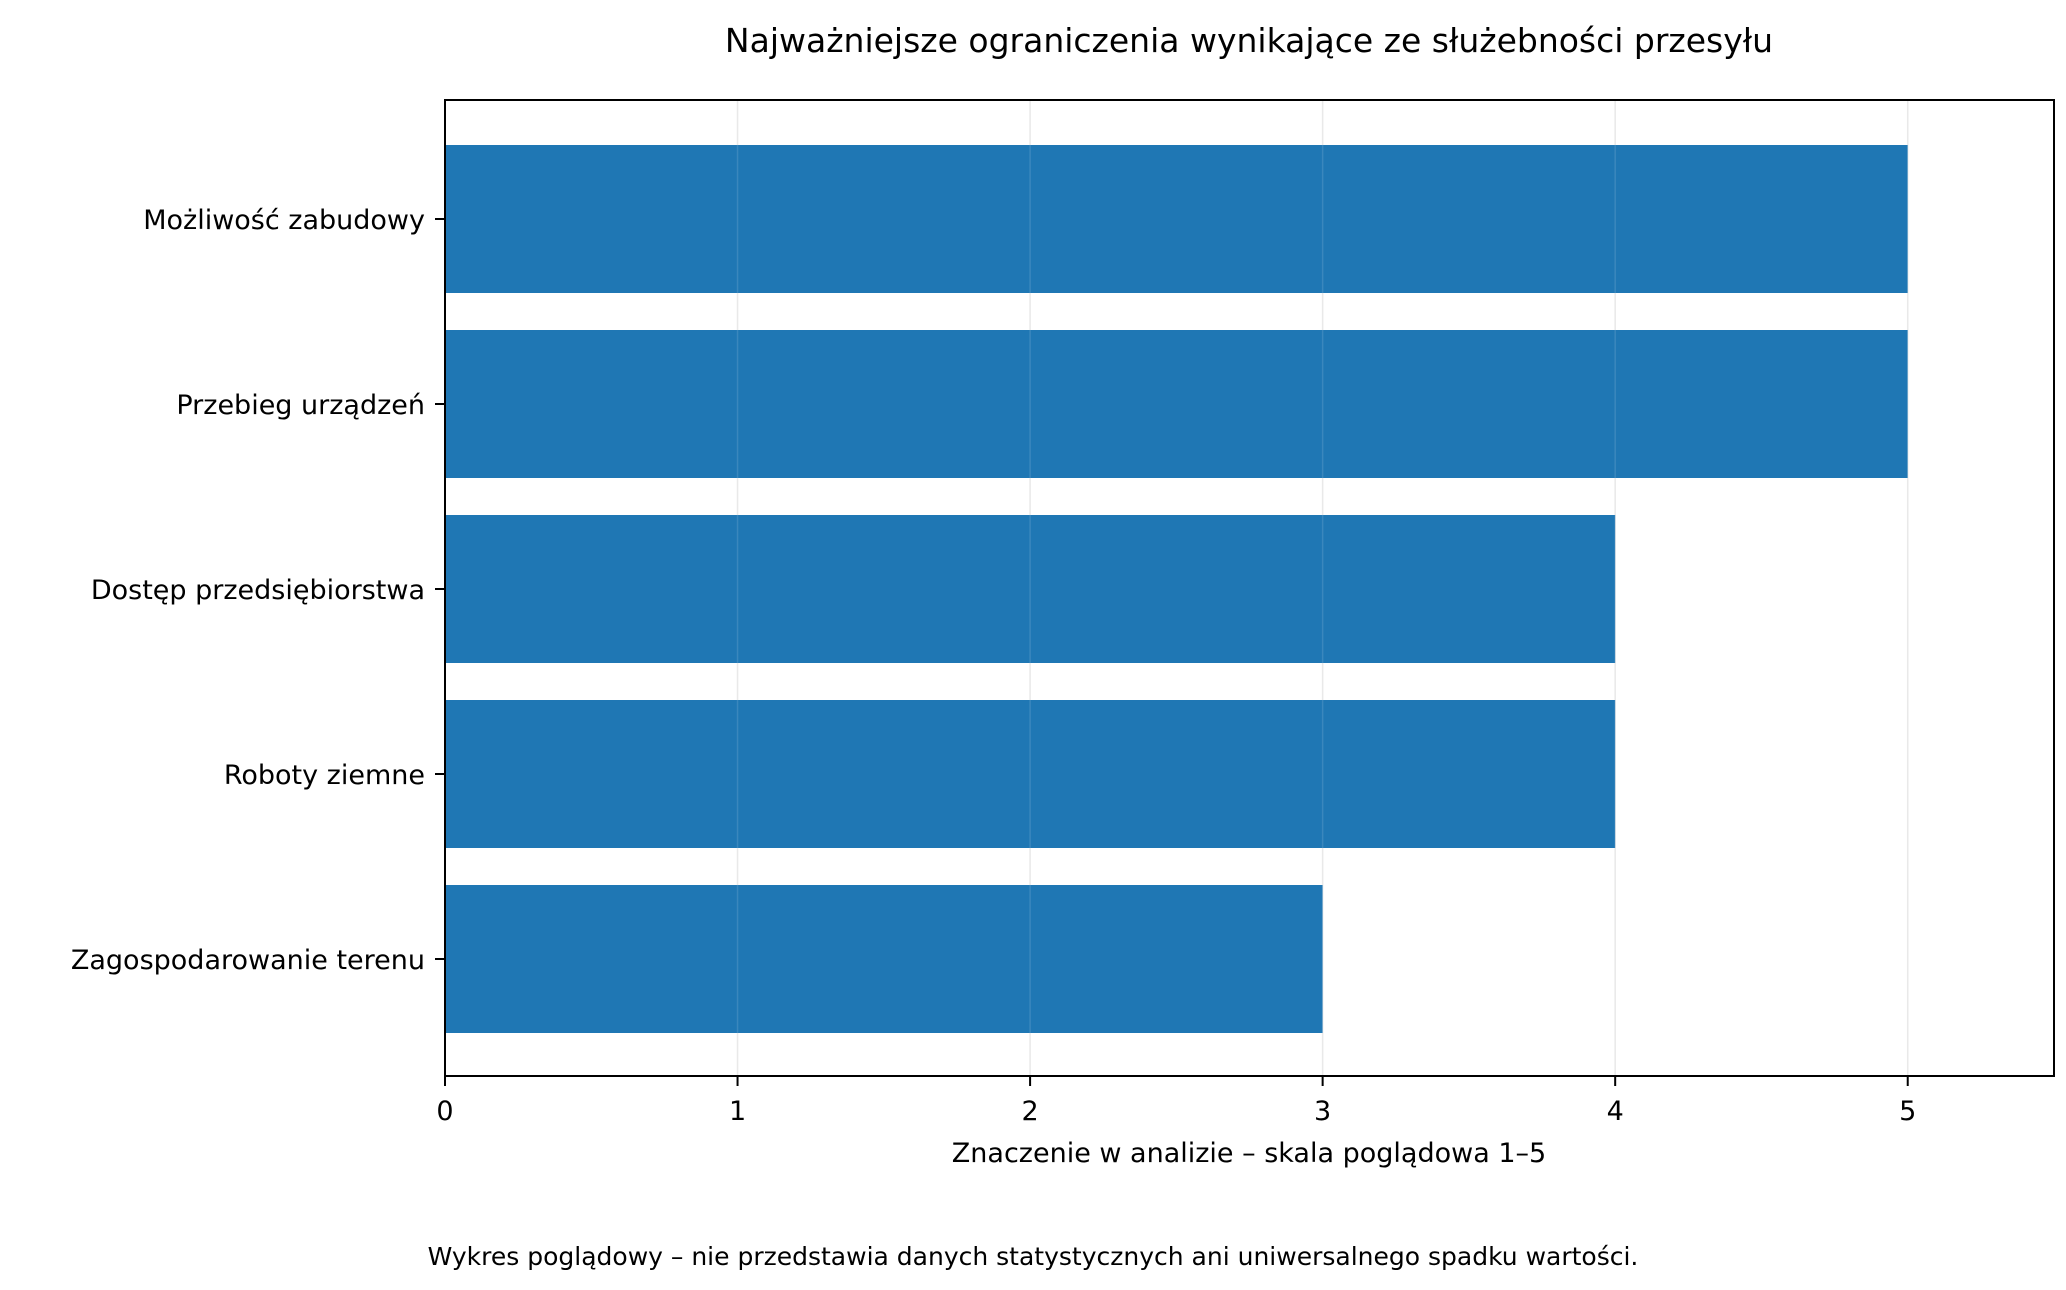 This screenshot has height=1290, width=2066. I want to click on x-tick-label: 0, so click(444, 1111).